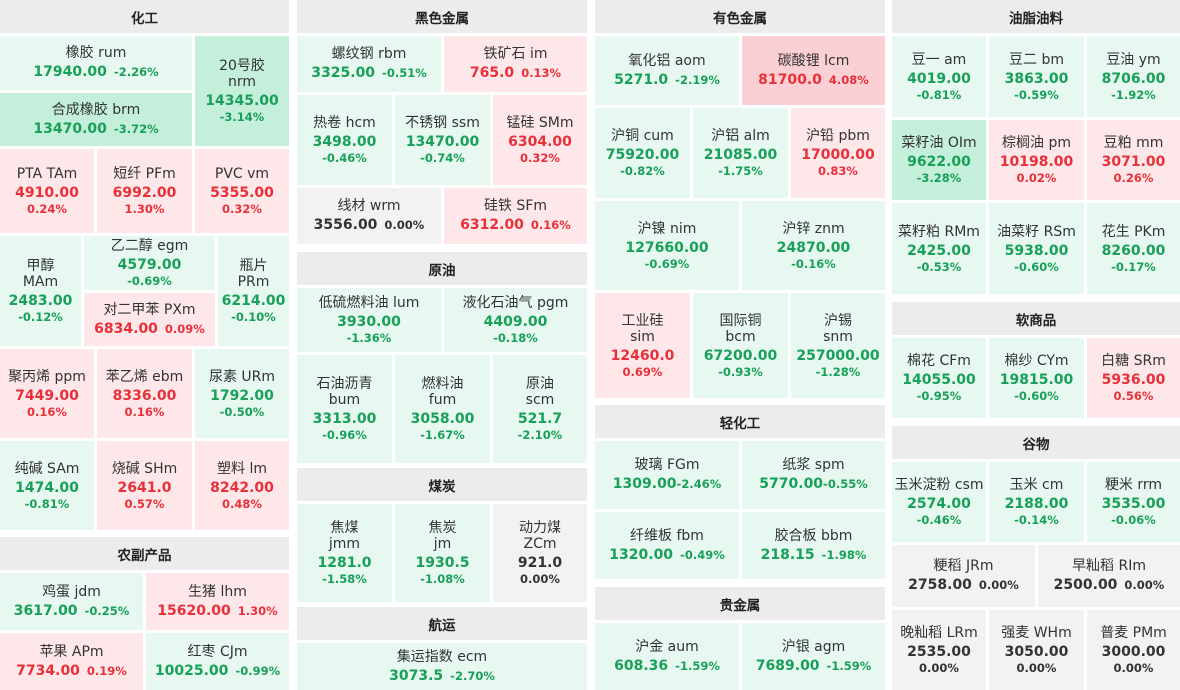  Describe the element at coordinates (344, 392) in the screenshot. I see `tile-name: 石油沥青 bum` at that location.